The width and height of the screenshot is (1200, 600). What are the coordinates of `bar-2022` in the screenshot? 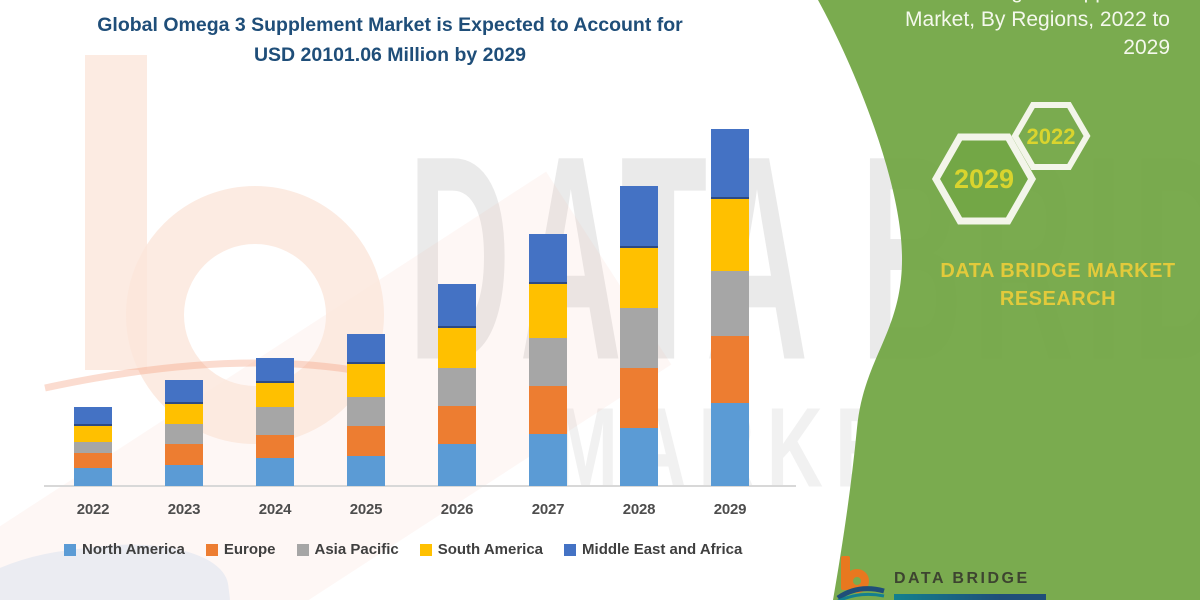 It's located at (93, 446).